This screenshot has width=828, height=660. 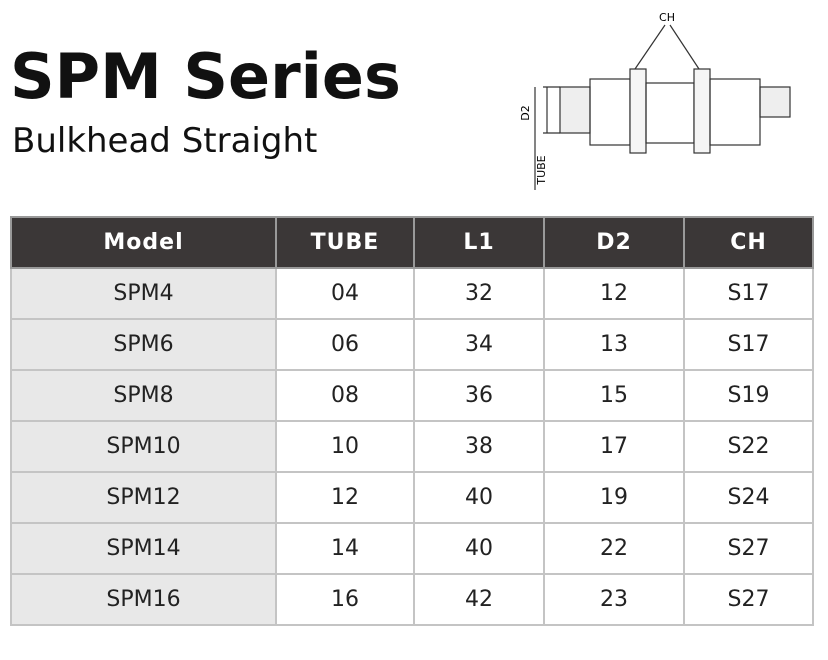 I want to click on table-cell: 14, so click(x=345, y=548).